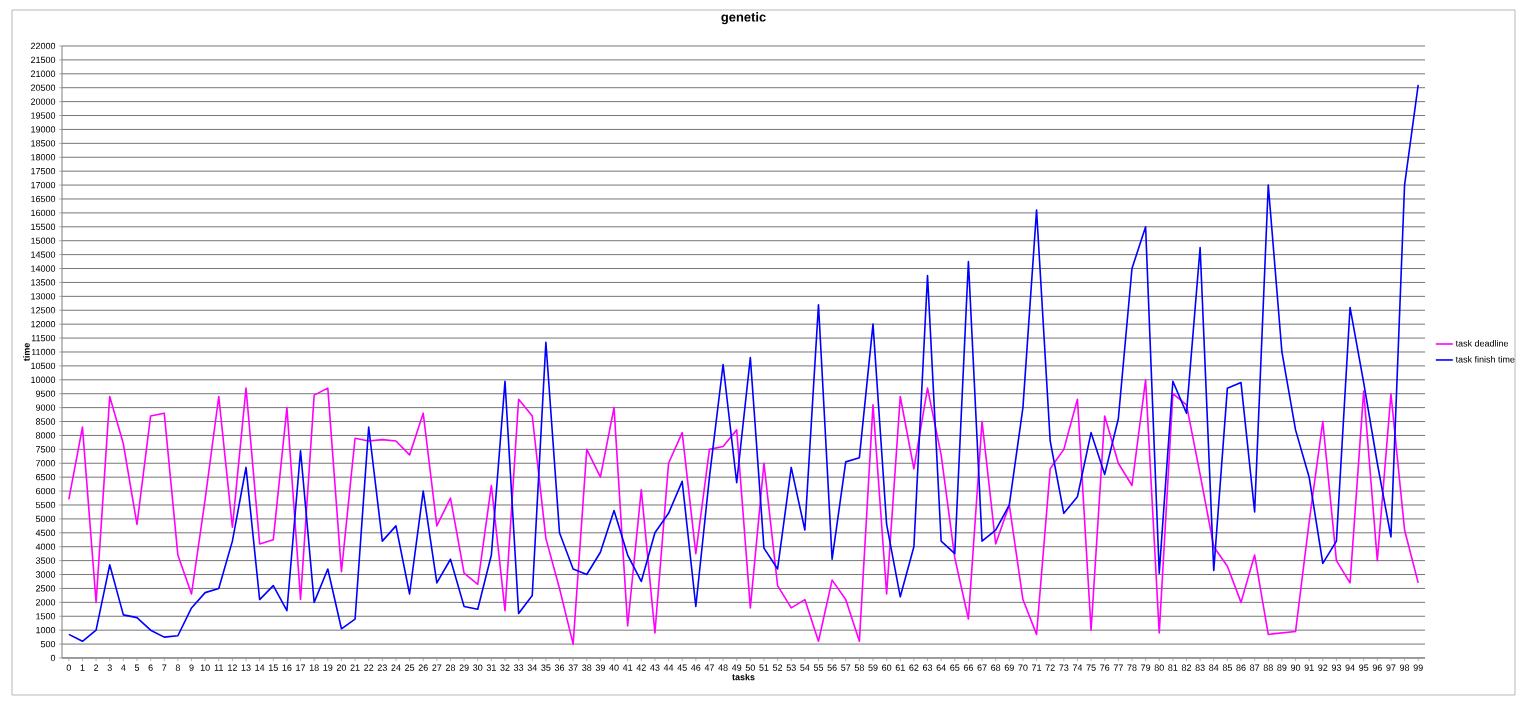  I want to click on x-tick-label: 51, so click(764, 667).